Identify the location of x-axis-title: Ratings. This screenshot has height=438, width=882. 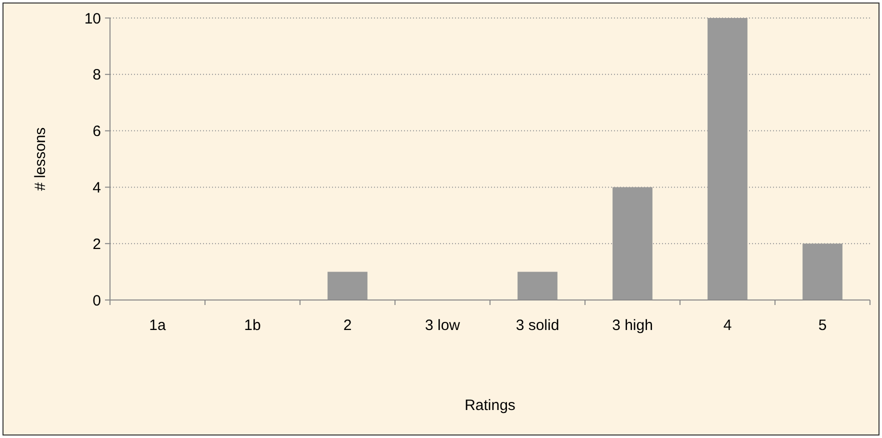
(490, 405).